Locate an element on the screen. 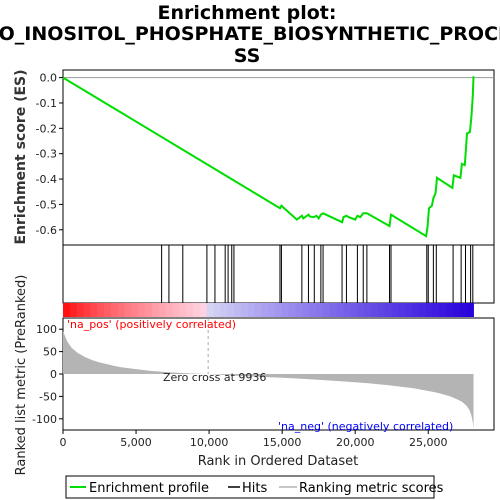  x-tick-label: 25,000 is located at coordinates (428, 442).